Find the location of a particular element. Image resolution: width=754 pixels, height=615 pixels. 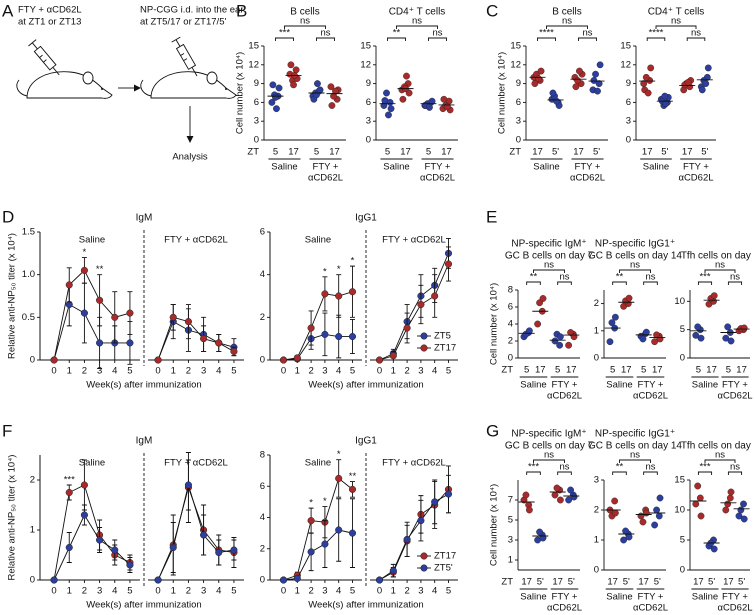

chart-title: Tfh cells on day 7 is located at coordinates (717, 256).